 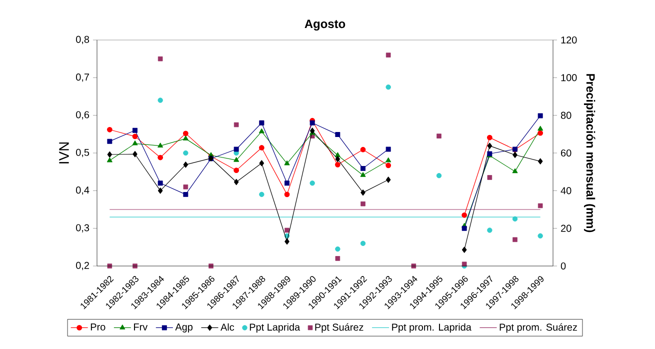 I want to click on legend-label: Agp, so click(x=184, y=328).